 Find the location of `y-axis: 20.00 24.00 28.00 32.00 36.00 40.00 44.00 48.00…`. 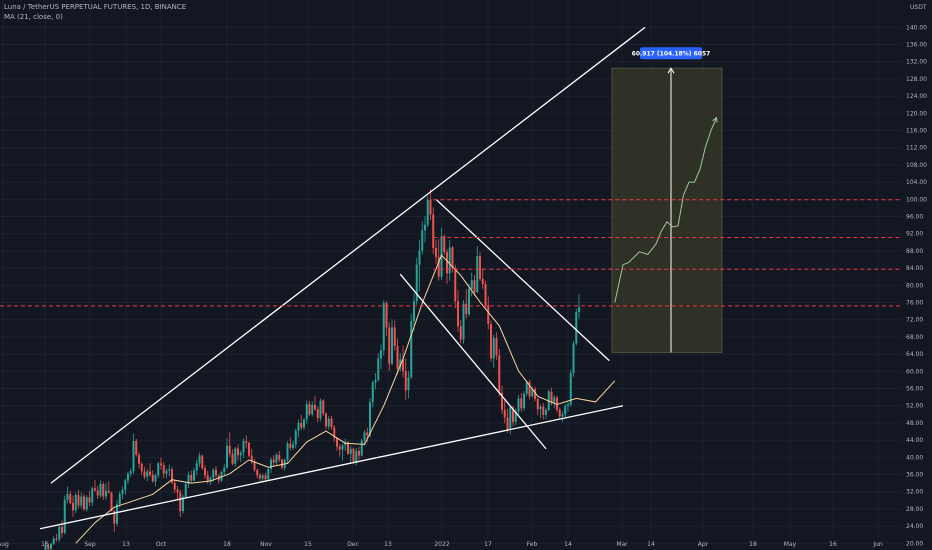

y-axis: 20.00 24.00 28.00 32.00 36.00 40.00 44.00 48.00… is located at coordinates (917, 275).